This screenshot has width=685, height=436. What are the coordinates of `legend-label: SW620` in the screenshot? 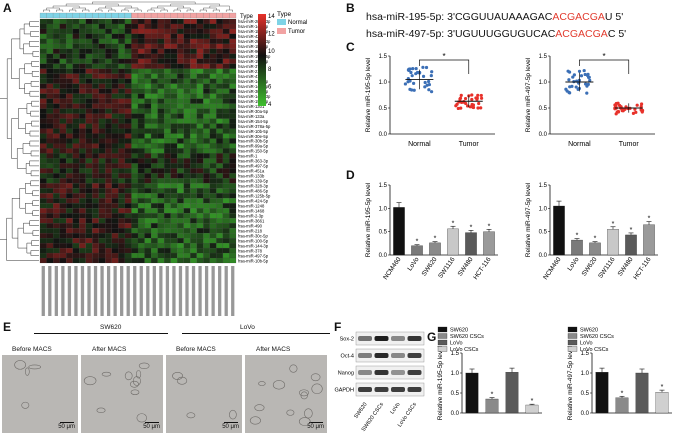 It's located at (589, 331).